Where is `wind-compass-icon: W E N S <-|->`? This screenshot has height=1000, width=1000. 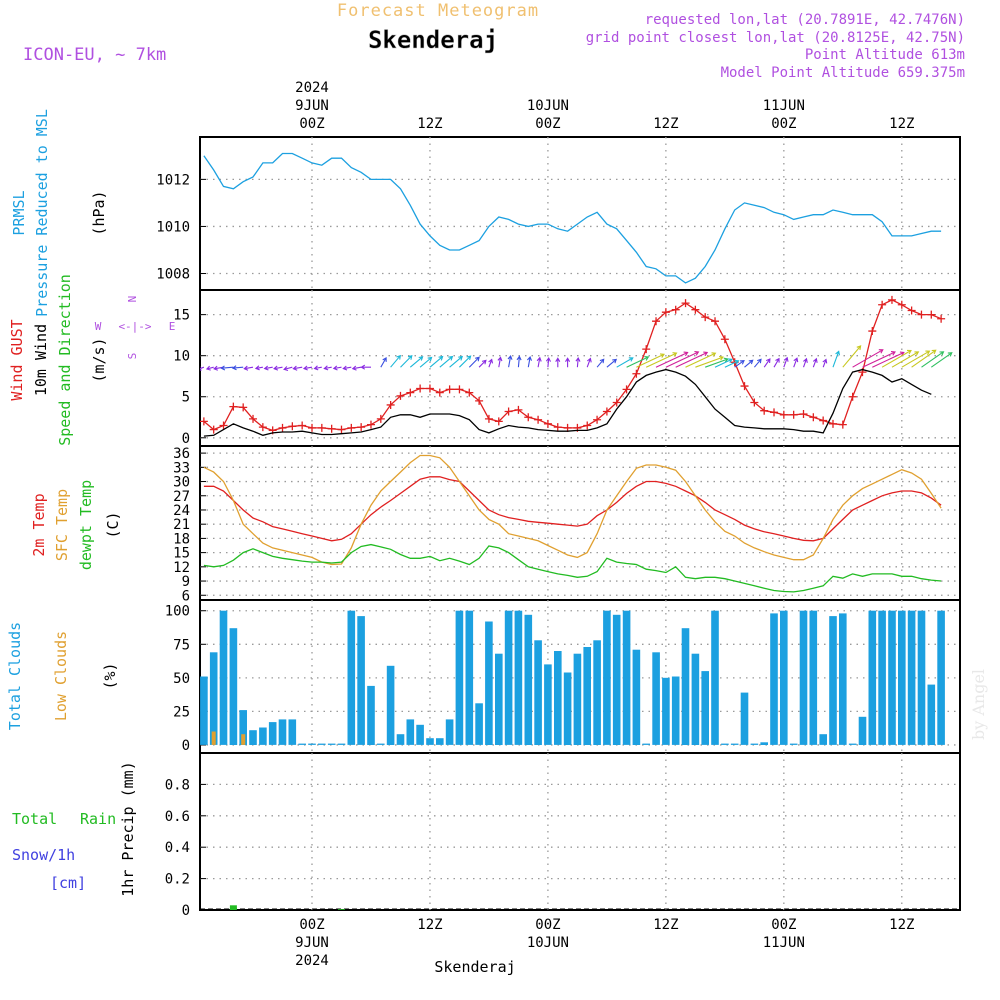
wind-compass-icon: W E N S <-|-> is located at coordinates (135, 328).